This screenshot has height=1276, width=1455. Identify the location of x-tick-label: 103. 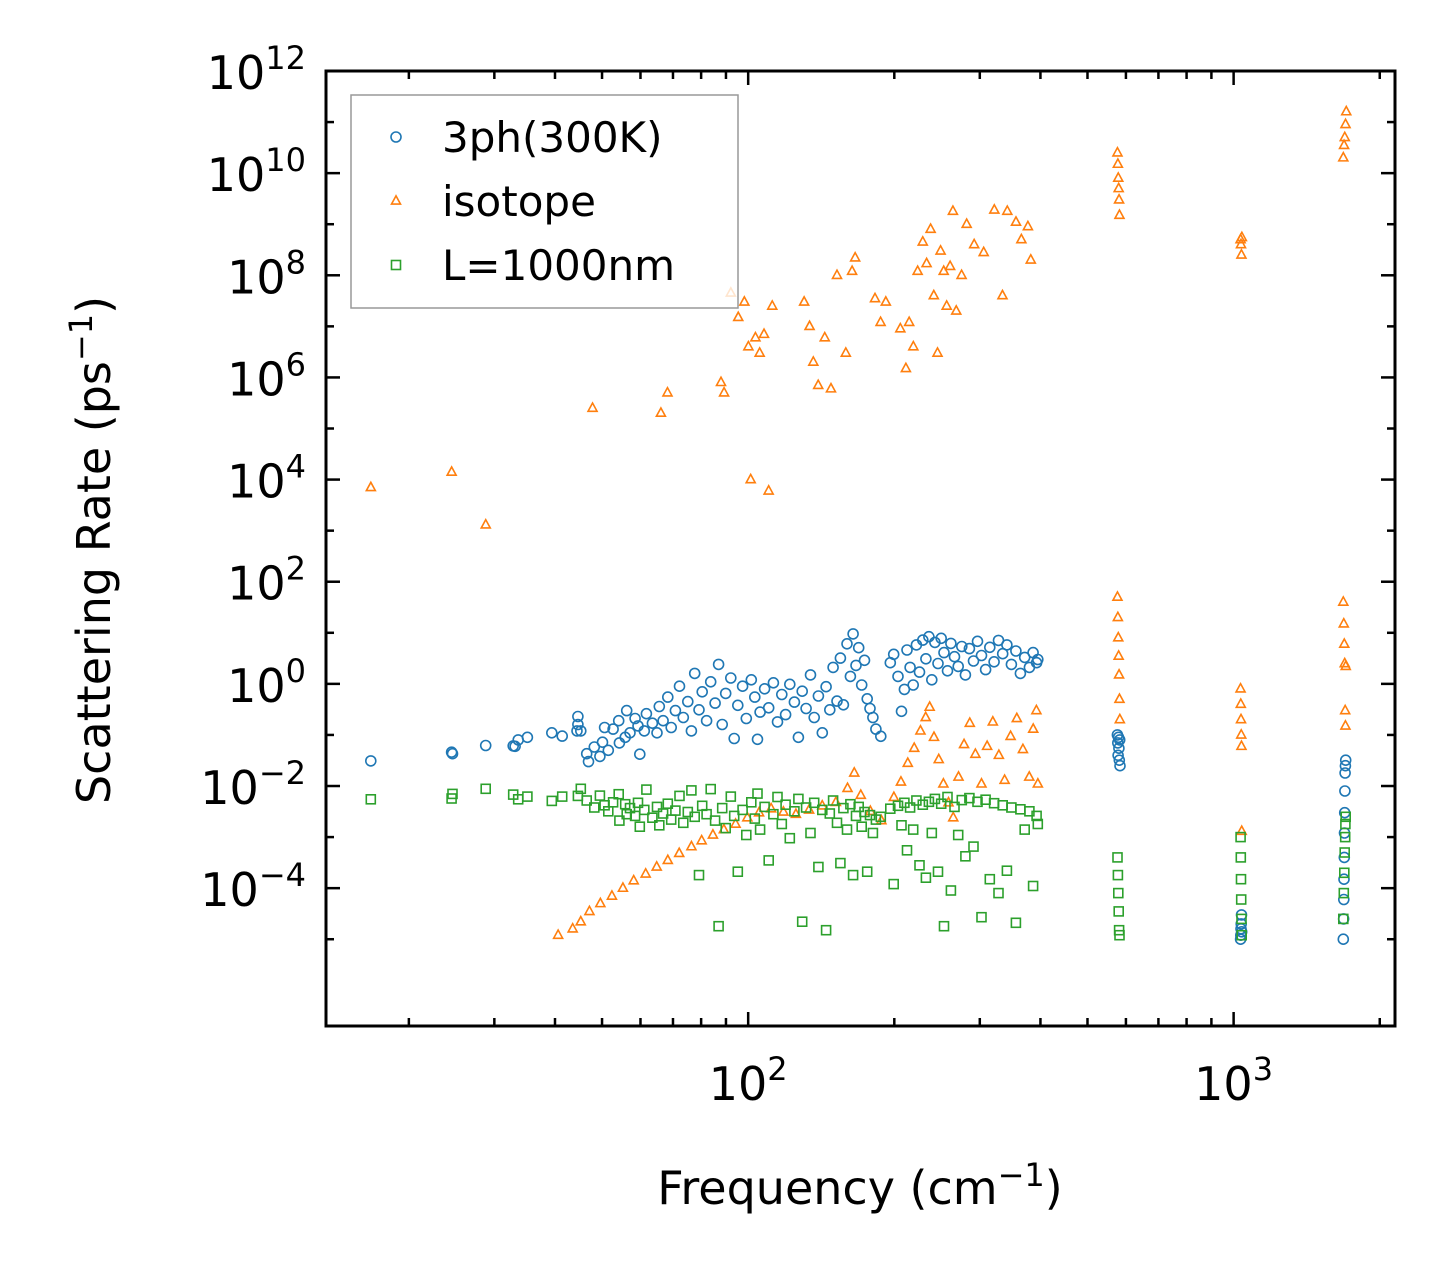
(1233, 1080).